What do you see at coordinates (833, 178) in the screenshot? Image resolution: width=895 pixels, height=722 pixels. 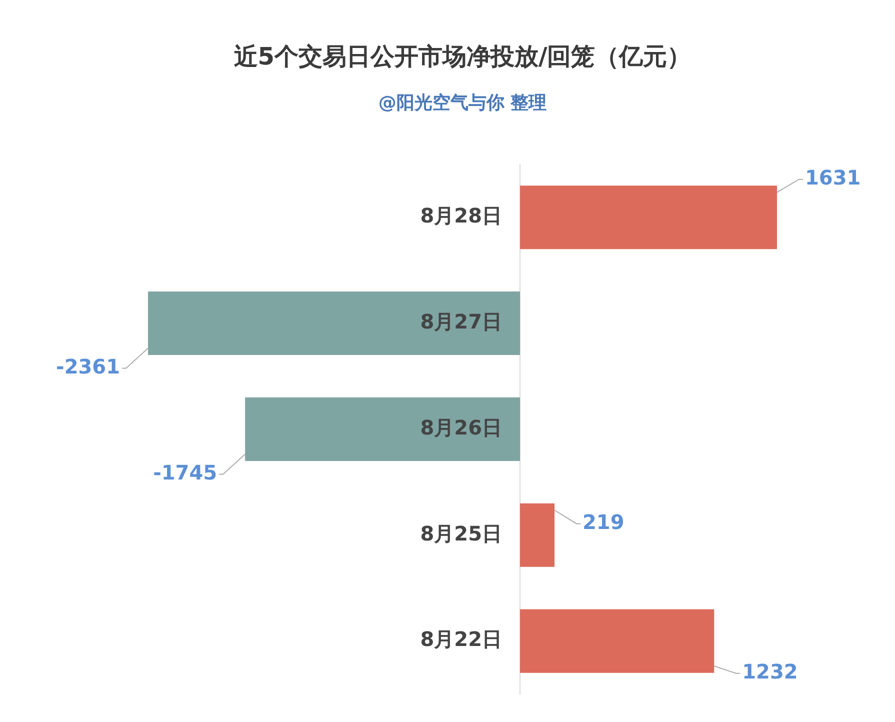 I see `data-label: 1631` at bounding box center [833, 178].